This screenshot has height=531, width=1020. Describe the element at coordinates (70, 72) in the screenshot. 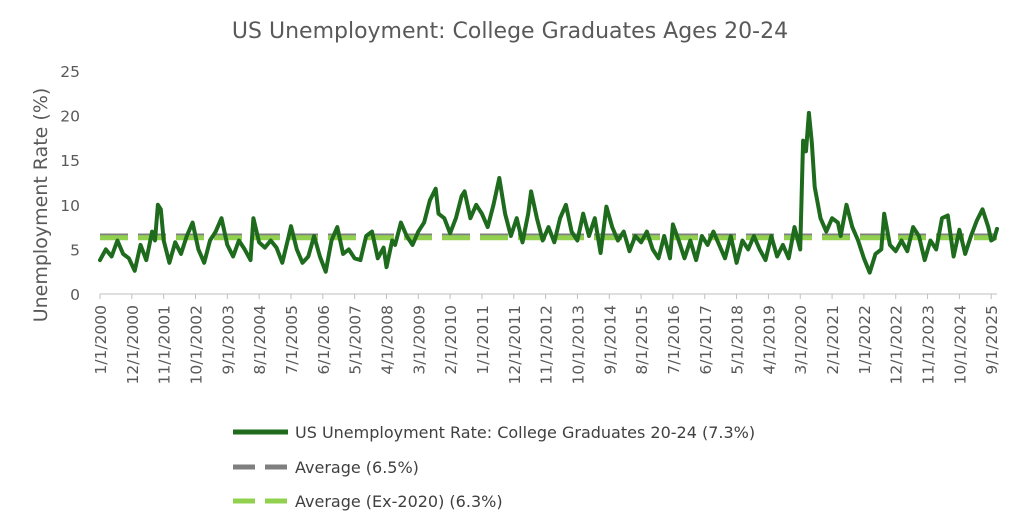

I see `y-tick-label: 25` at that location.